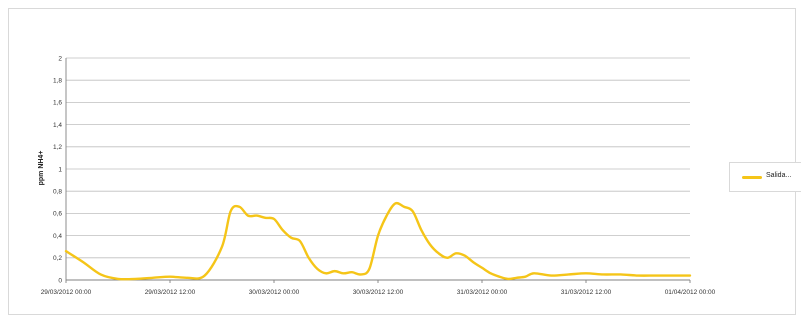  Describe the element at coordinates (170, 292) in the screenshot. I see `x-tick-label: 29/03/2012 12:00` at that location.